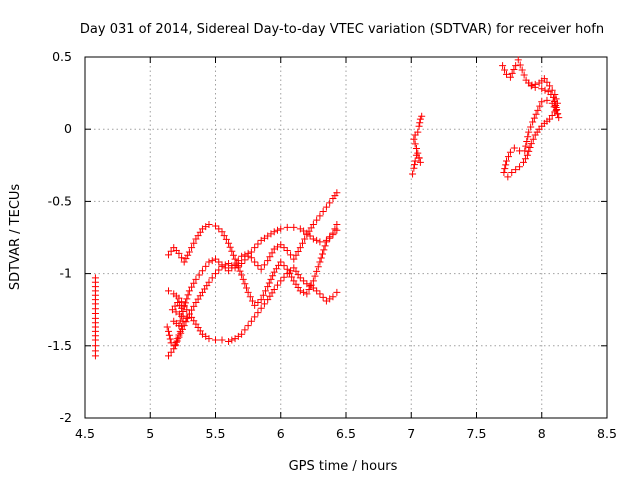 This screenshot has width=640, height=480. What do you see at coordinates (62, 56) in the screenshot?
I see `y-tick-label: 0.5` at bounding box center [62, 56].